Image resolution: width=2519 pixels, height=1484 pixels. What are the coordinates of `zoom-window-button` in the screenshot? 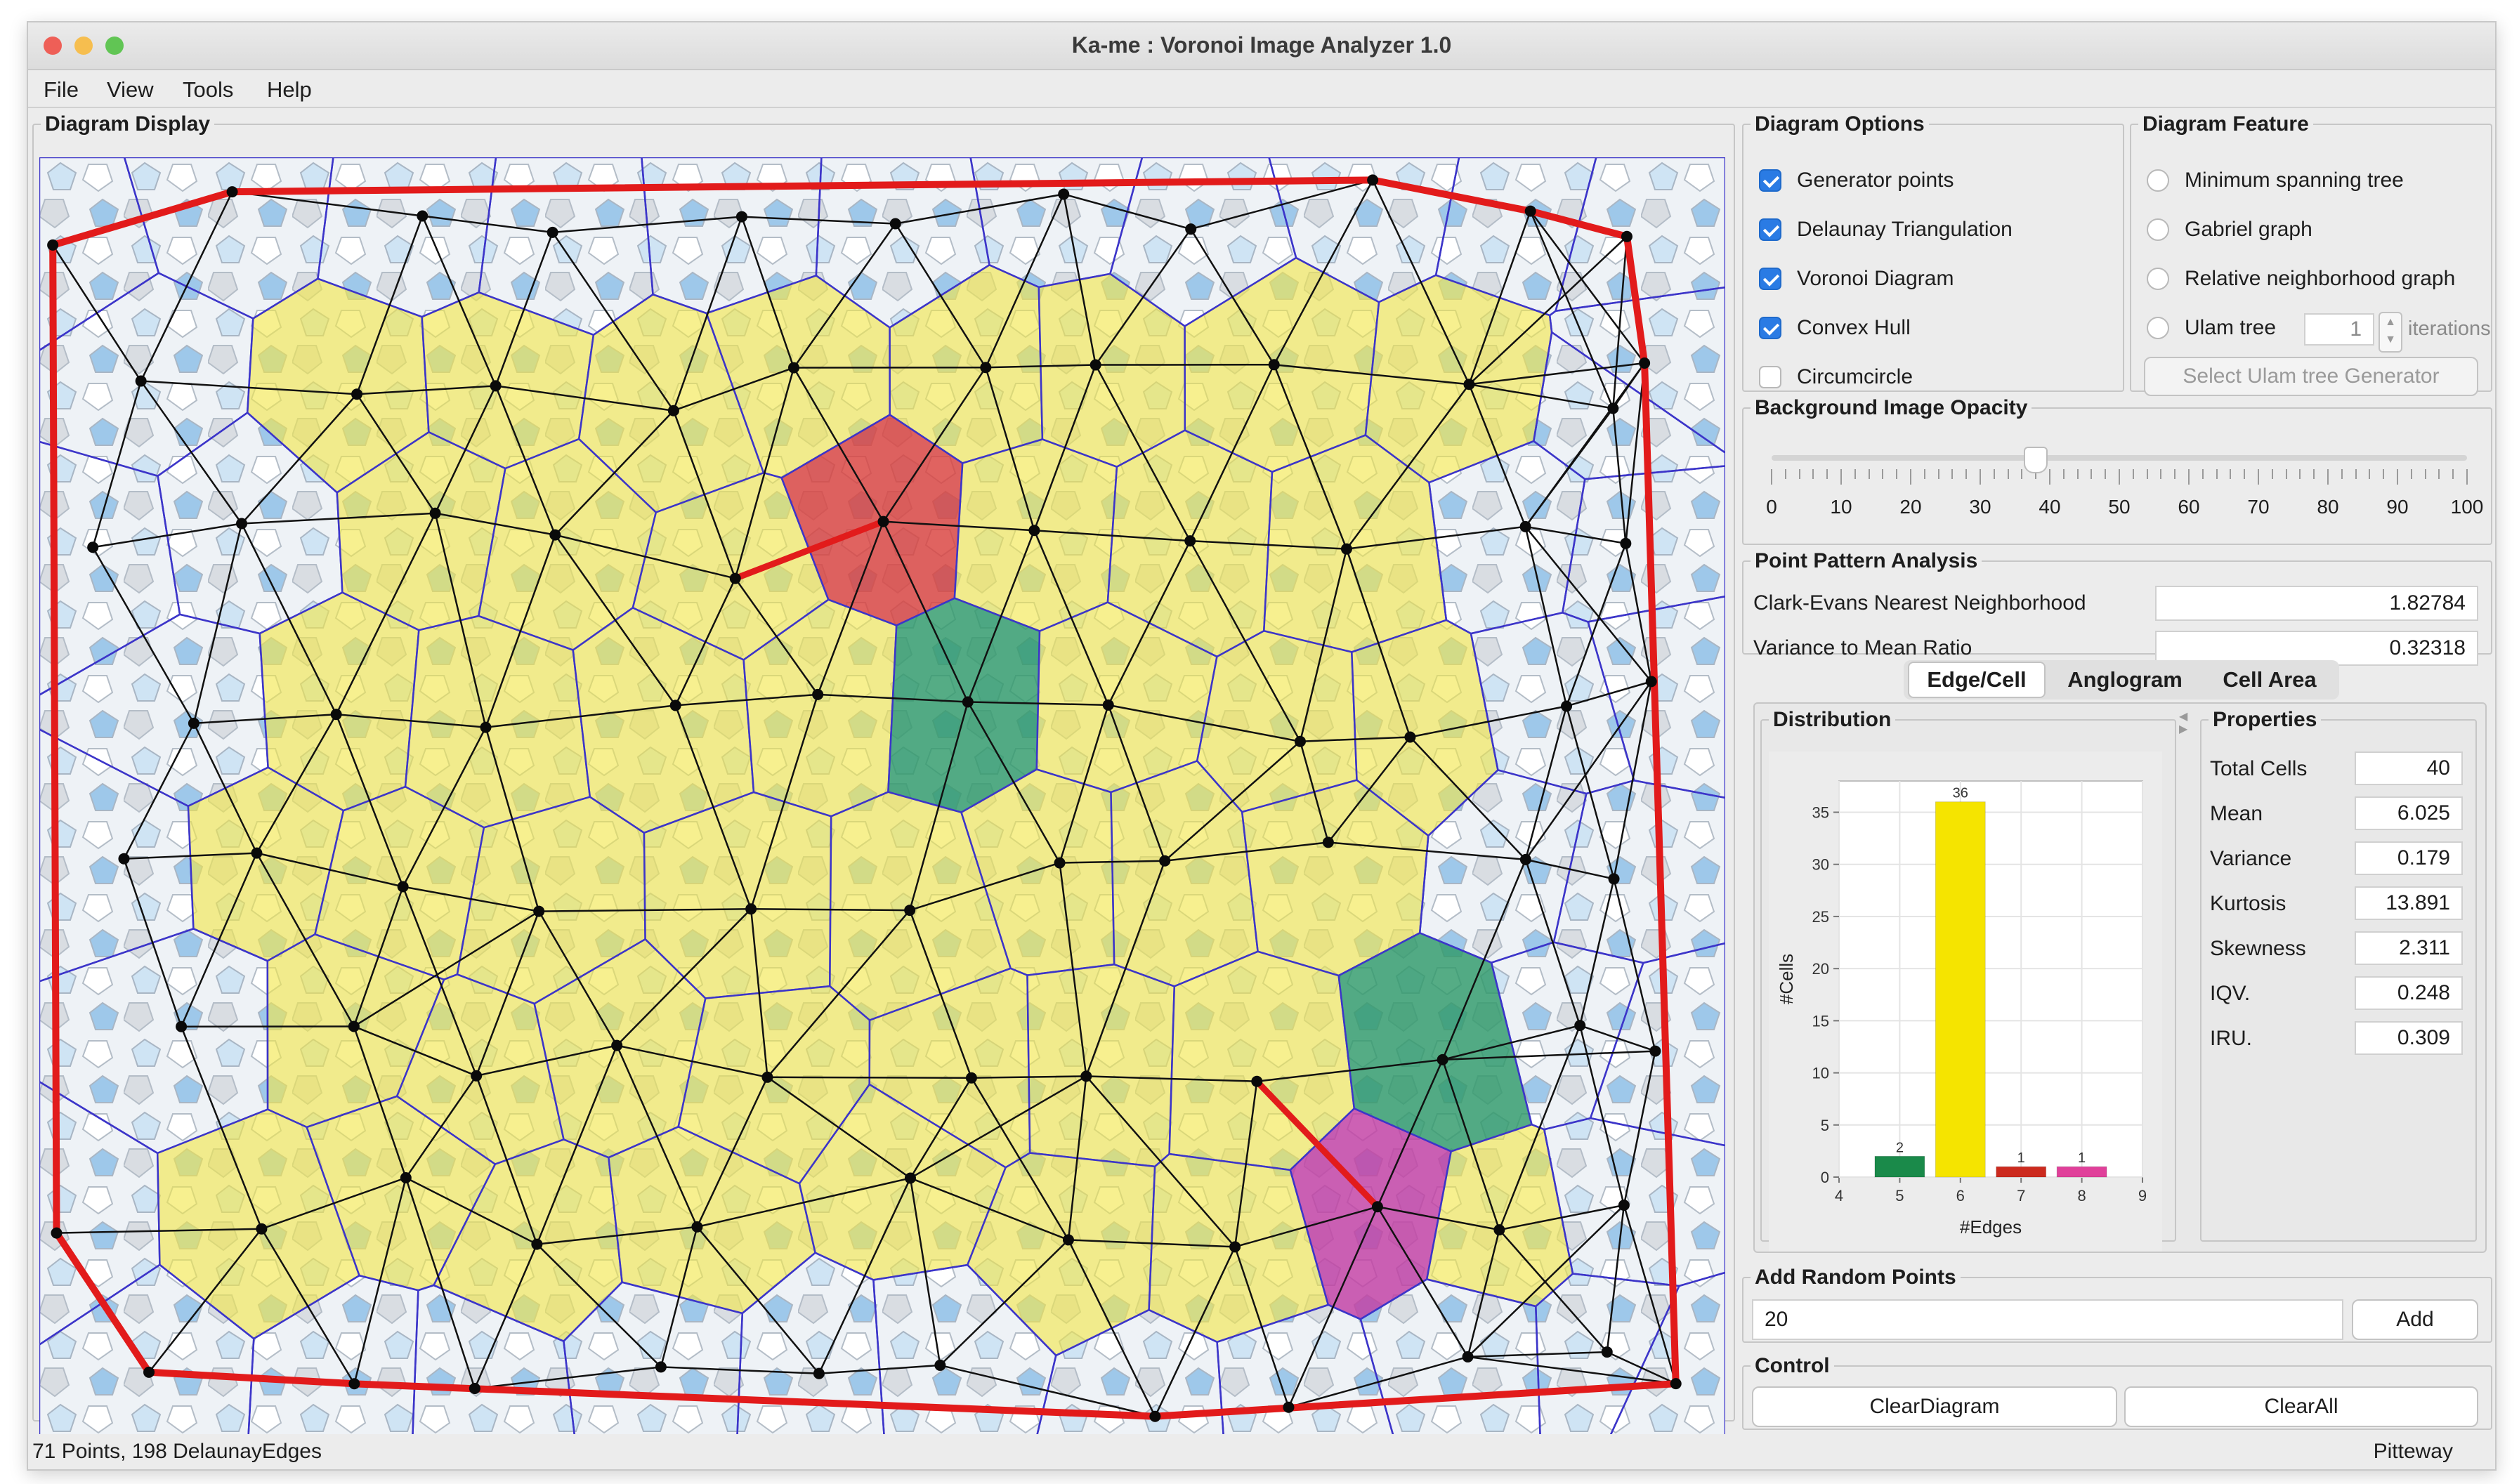 It's located at (115, 46).